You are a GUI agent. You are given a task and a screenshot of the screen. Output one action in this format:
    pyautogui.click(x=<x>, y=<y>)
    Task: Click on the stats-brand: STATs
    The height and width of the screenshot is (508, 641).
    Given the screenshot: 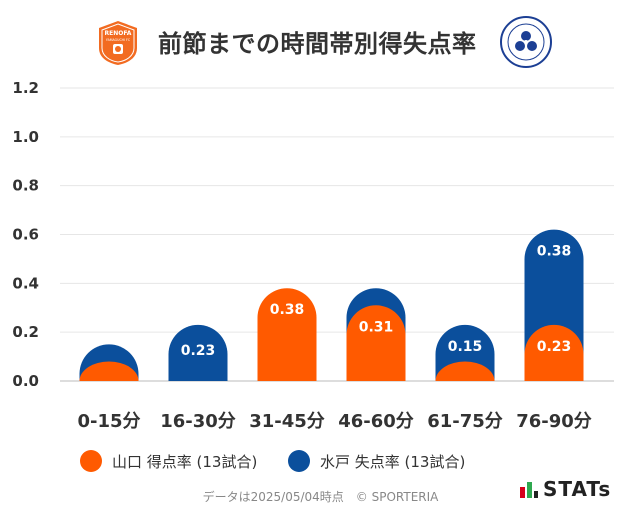 What is the action you would take?
    pyautogui.click(x=565, y=489)
    